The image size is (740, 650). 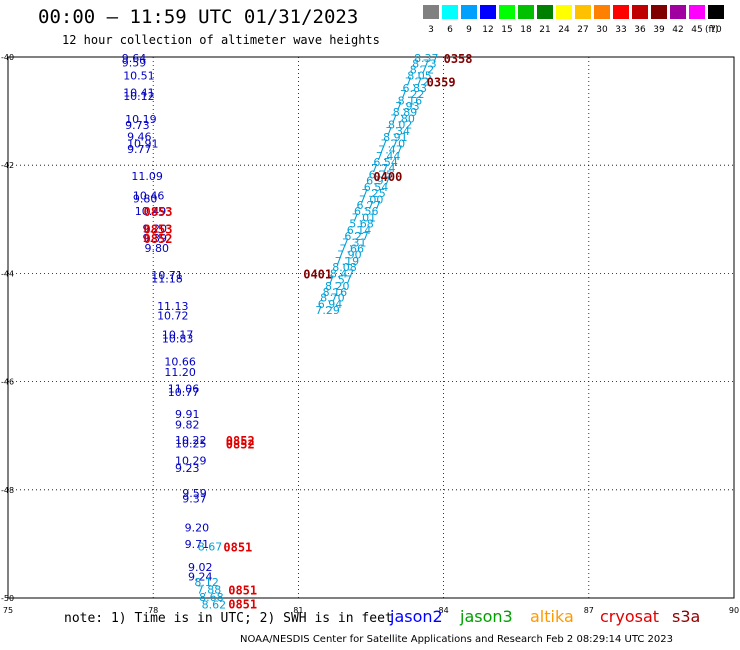 I want to click on satellite-jason2: jason2, so click(x=416, y=616).